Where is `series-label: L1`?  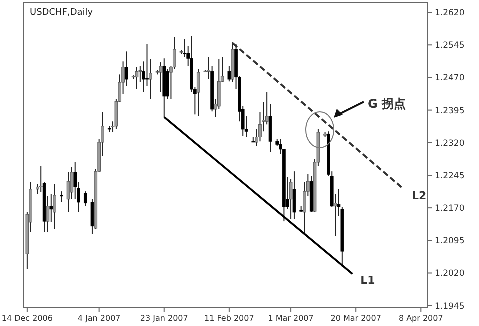 series-label: L1 is located at coordinates (368, 281).